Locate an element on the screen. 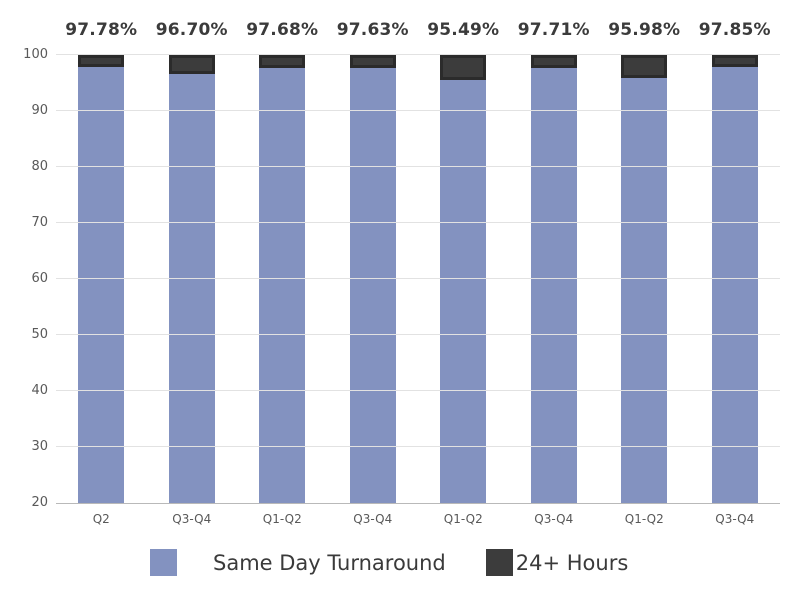 Image resolution: width=800 pixels, height=600 pixels. bar-value-label: 97.68% is located at coordinates (282, 30).